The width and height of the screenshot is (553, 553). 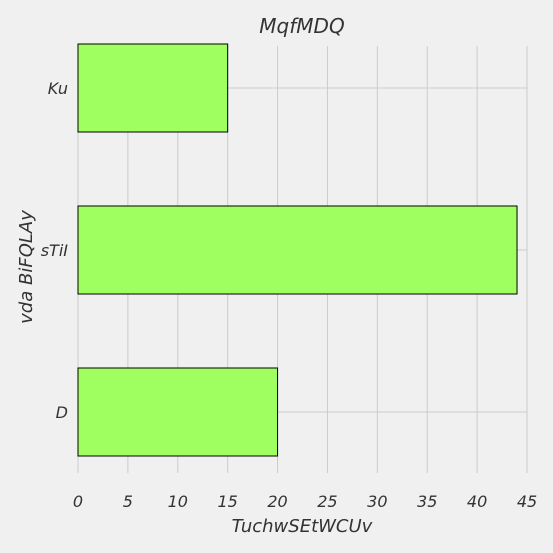 What do you see at coordinates (153, 88) in the screenshot?
I see `bar-ku` at bounding box center [153, 88].